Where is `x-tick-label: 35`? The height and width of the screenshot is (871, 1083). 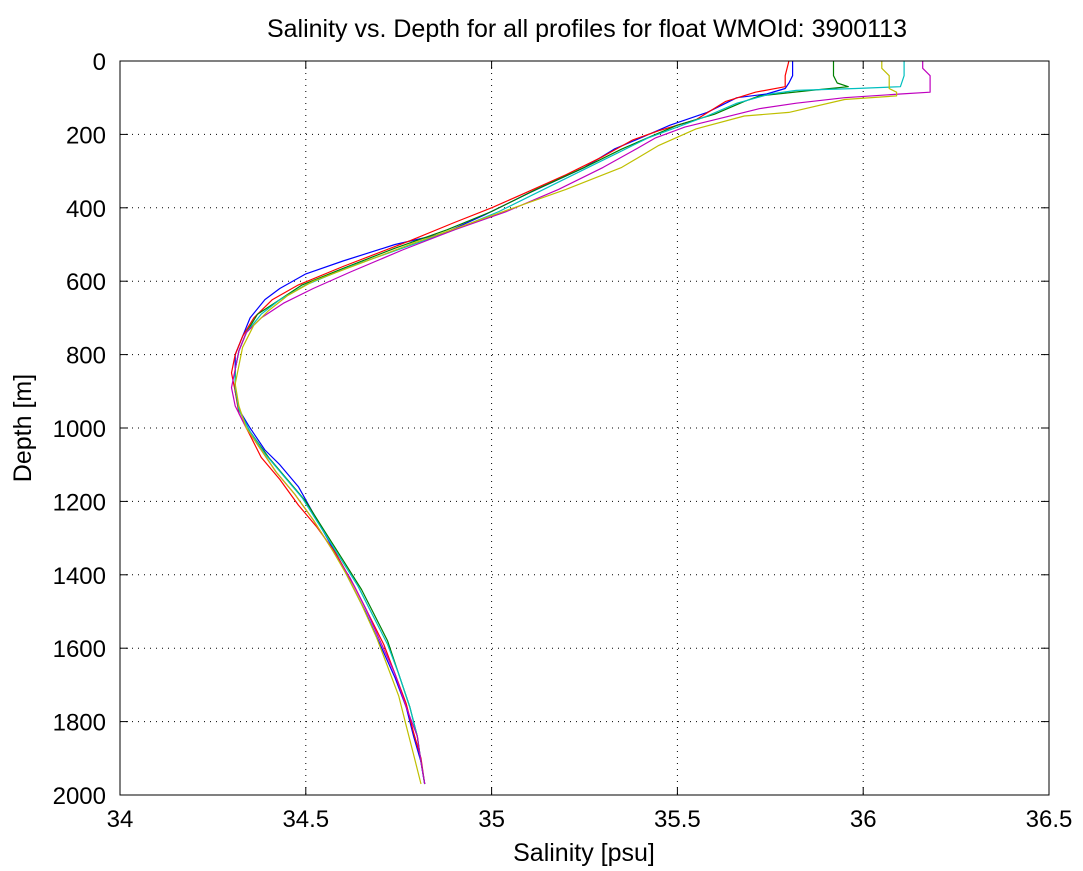
x-tick-label: 35 is located at coordinates (491, 819).